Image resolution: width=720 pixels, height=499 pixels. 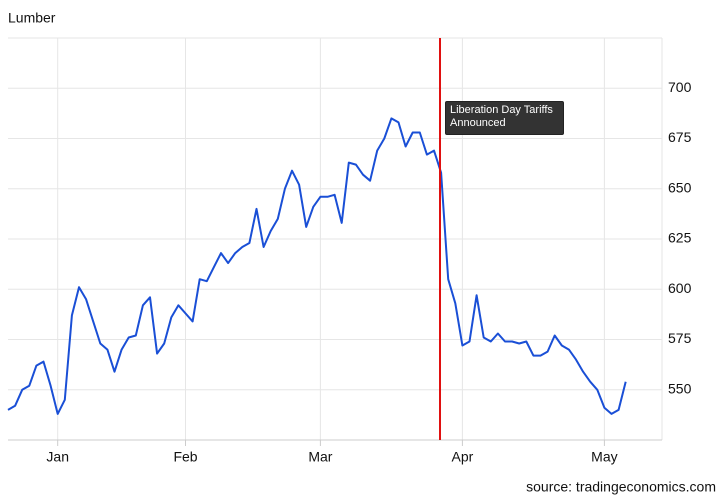 I want to click on annotation-box: Liberation Day Tariffs Announced, so click(x=504, y=118).